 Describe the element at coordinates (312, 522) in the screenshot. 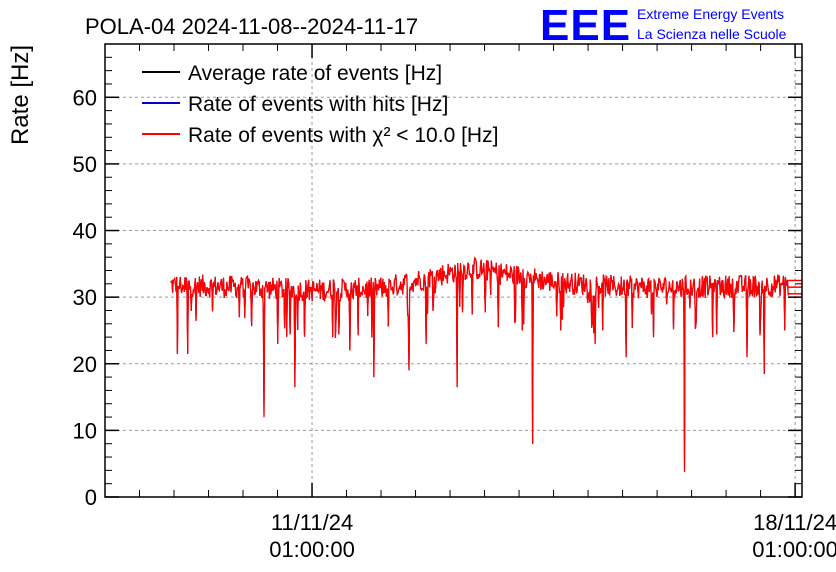

I see `x-tick-label-date: 11/11/24` at that location.